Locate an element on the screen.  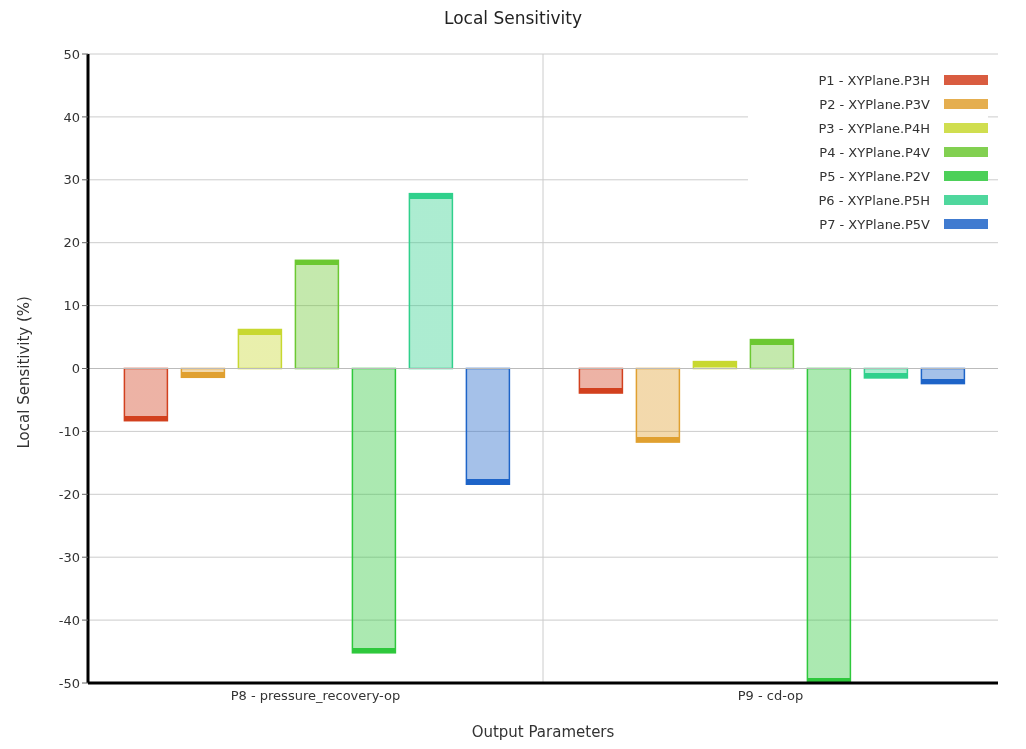
y-tick-label: 10 is located at coordinates (71, 306).